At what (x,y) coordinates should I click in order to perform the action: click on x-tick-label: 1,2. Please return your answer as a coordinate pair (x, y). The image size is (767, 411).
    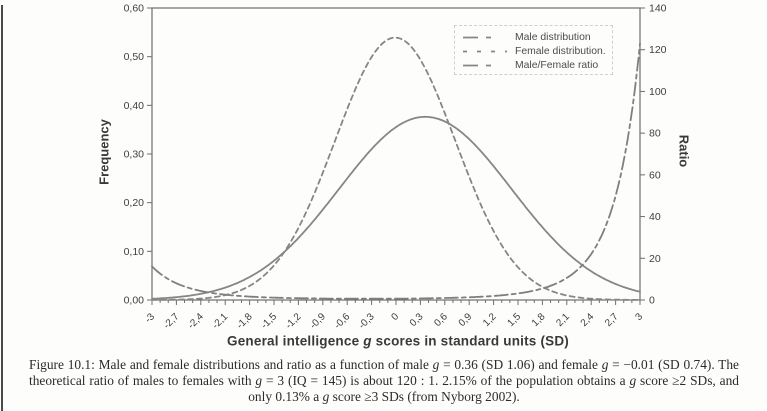
    Looking at the image, I should click on (490, 320).